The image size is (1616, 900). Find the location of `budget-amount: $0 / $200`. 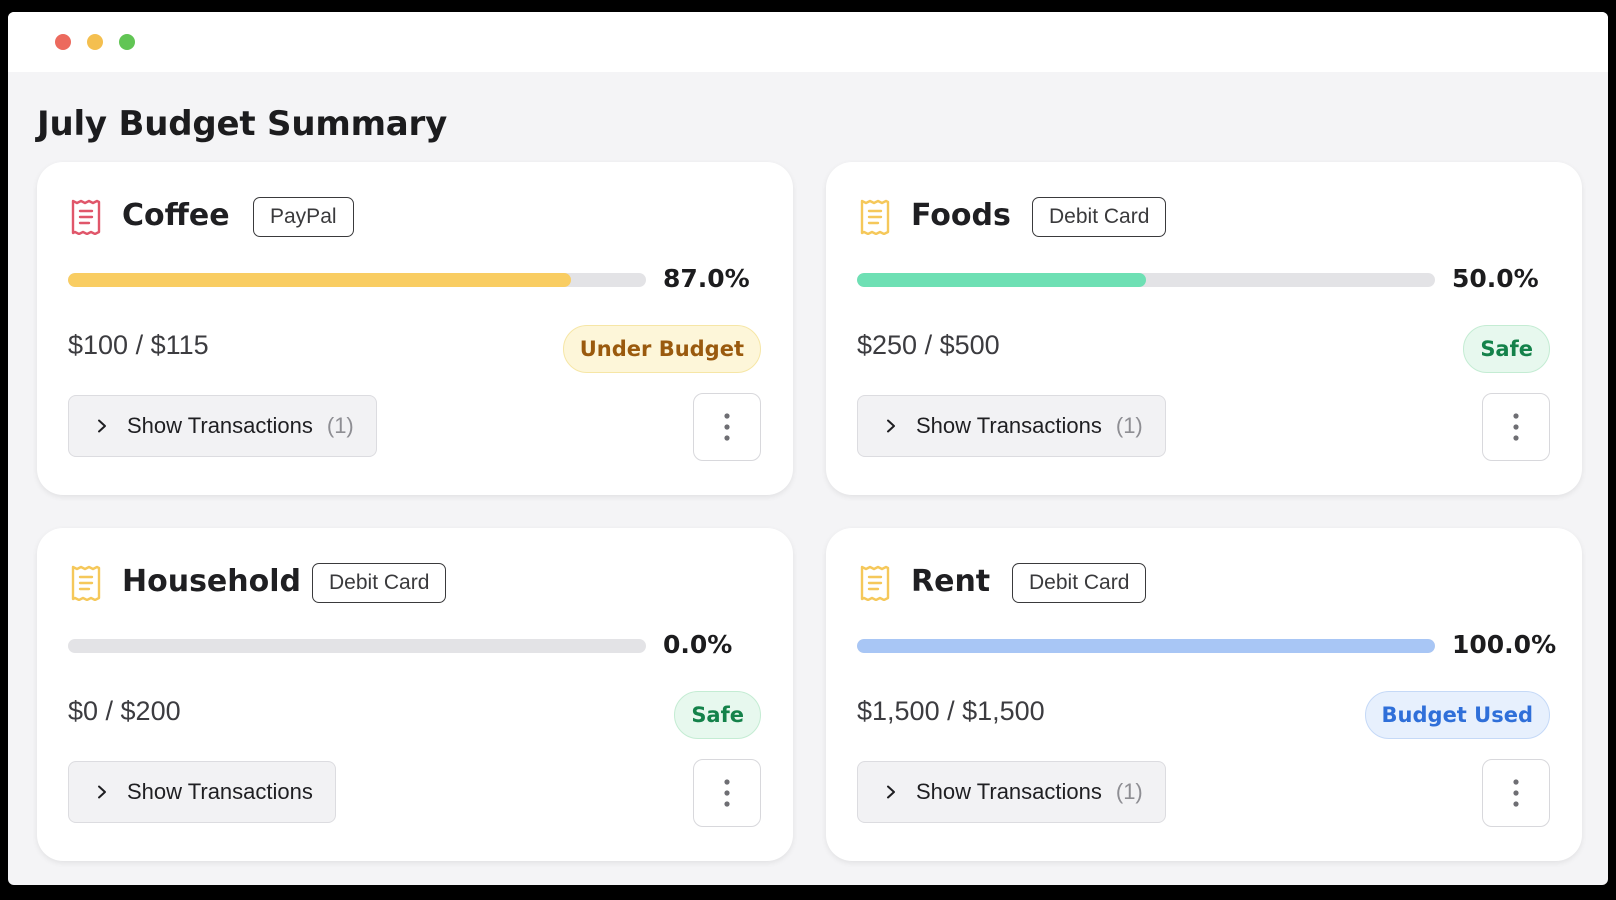

budget-amount: $0 / $200 is located at coordinates (124, 711).